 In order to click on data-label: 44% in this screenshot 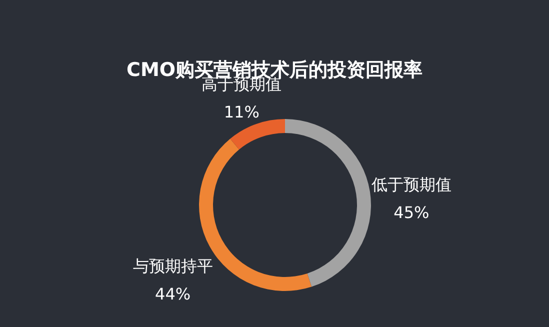, I will do `click(173, 294)`.